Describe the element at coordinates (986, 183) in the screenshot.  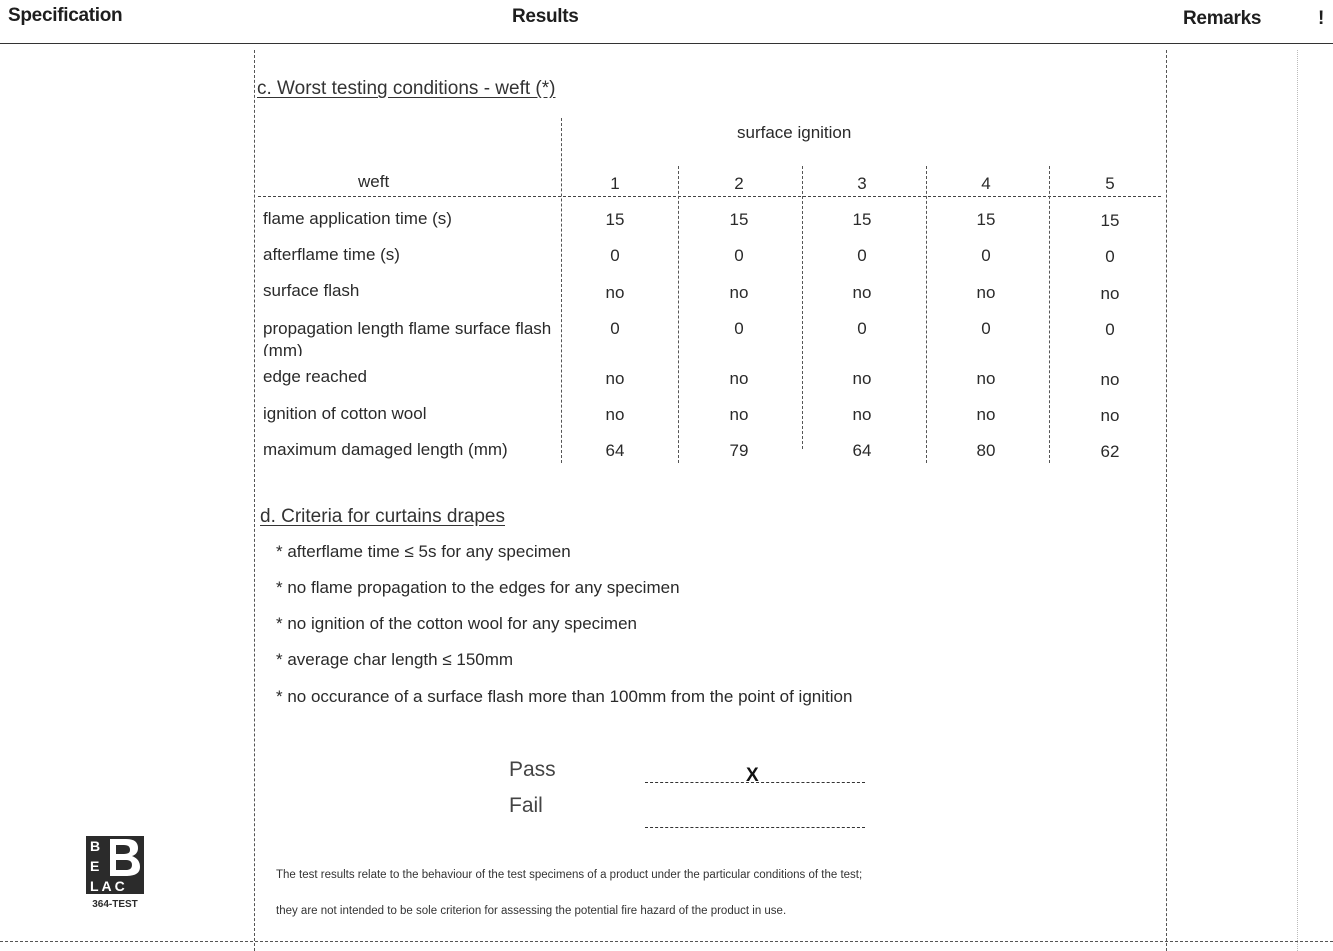
I see `table-column-header: 4` at that location.